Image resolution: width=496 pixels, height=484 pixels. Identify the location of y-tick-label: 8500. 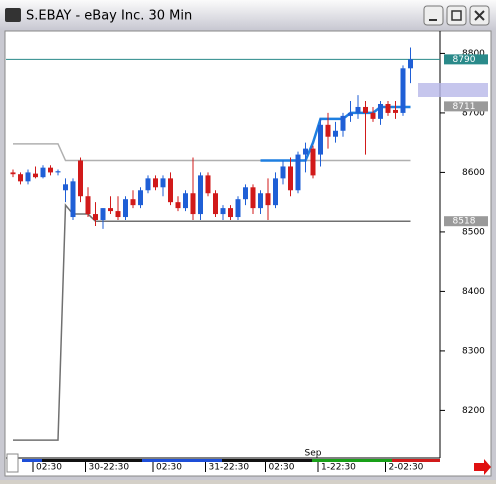
(473, 232).